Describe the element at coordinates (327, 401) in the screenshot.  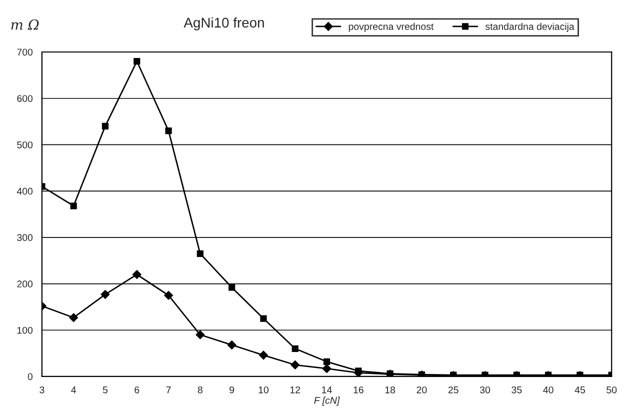
I see `x-axis-title: F [cN]` at that location.